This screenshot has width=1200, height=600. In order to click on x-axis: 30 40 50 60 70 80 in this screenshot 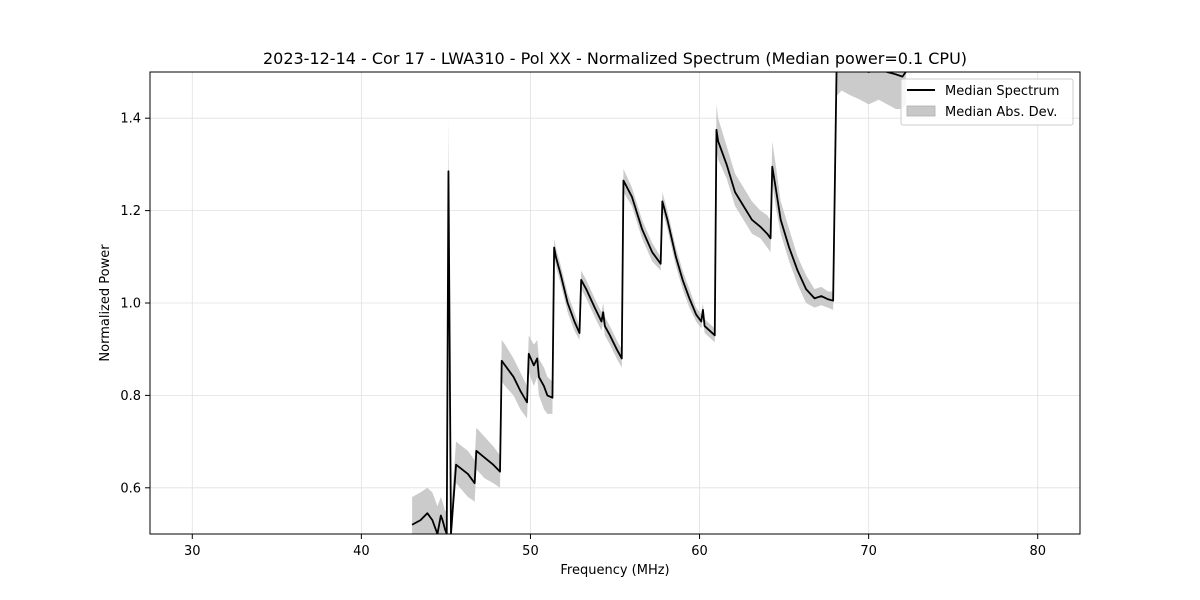, I will do `click(615, 546)`.